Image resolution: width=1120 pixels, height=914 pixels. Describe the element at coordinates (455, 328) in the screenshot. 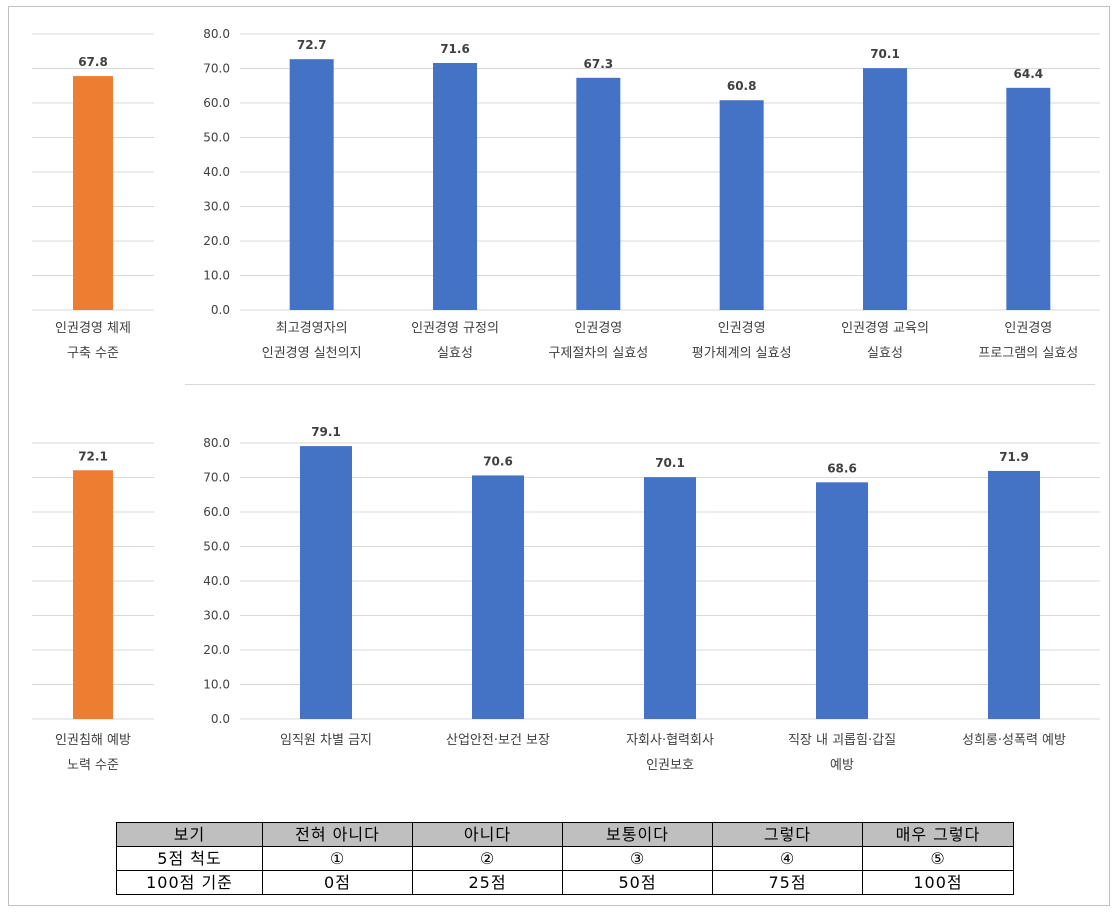

I see `category-label: 인권경영 규정의` at that location.